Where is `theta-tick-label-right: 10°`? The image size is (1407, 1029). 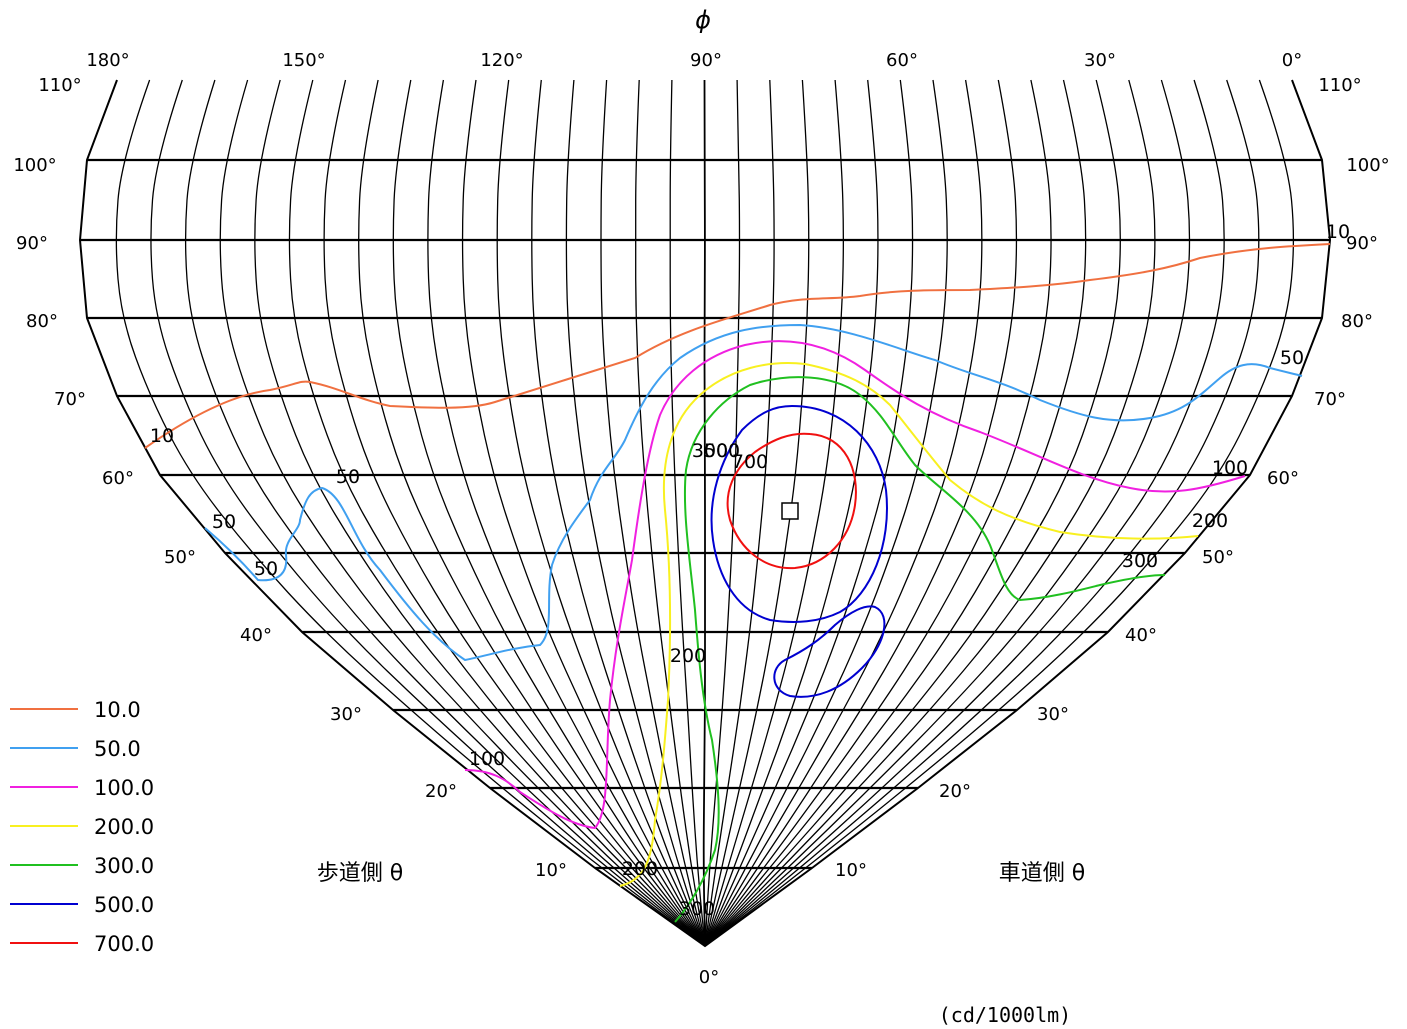 theta-tick-label-right: 10° is located at coordinates (851, 870).